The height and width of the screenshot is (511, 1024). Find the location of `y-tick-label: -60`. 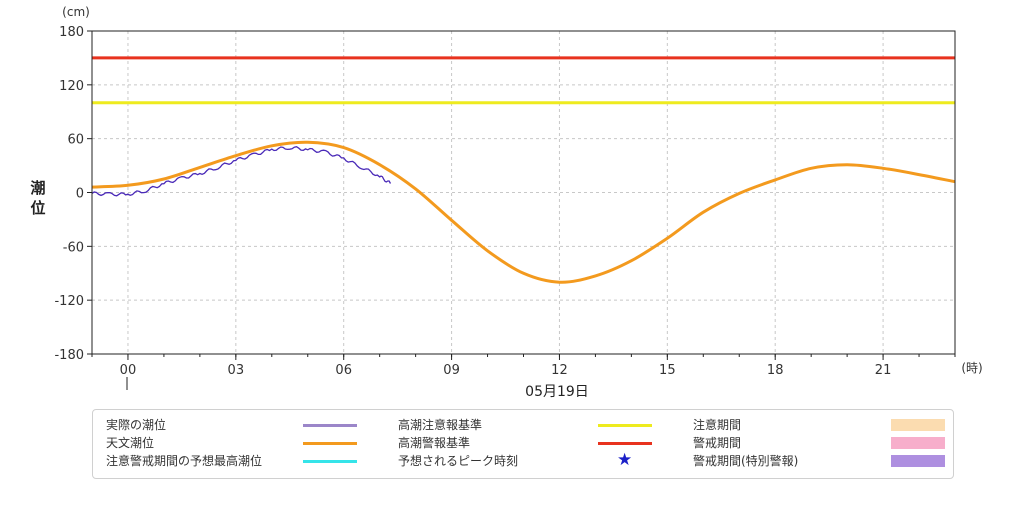

y-tick-label: -60 is located at coordinates (73, 247).